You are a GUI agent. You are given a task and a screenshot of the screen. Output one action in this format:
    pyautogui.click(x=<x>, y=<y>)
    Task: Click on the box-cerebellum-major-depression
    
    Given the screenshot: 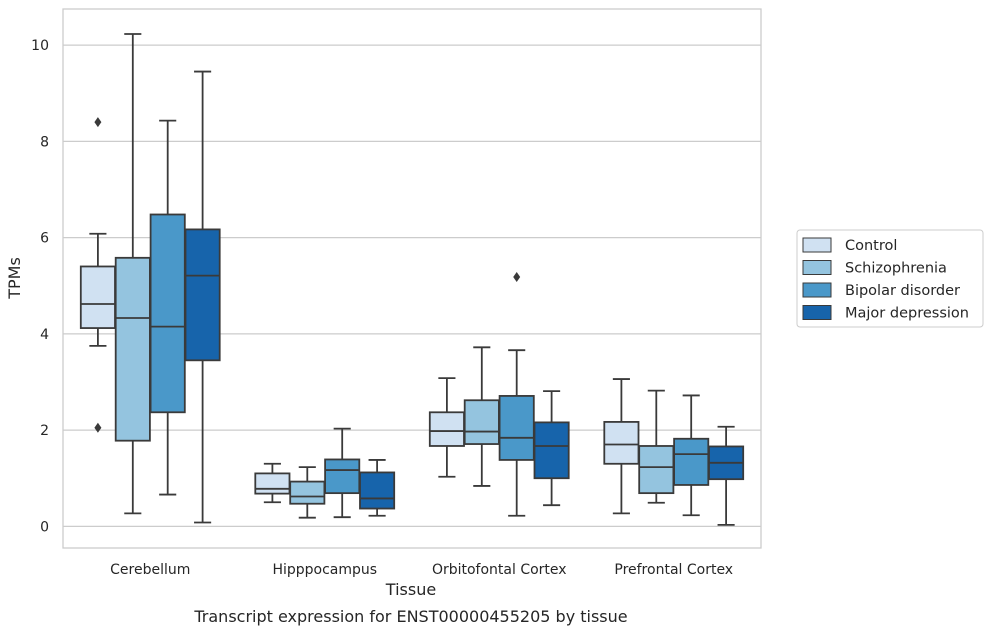 What is the action you would take?
    pyautogui.click(x=202, y=297)
    